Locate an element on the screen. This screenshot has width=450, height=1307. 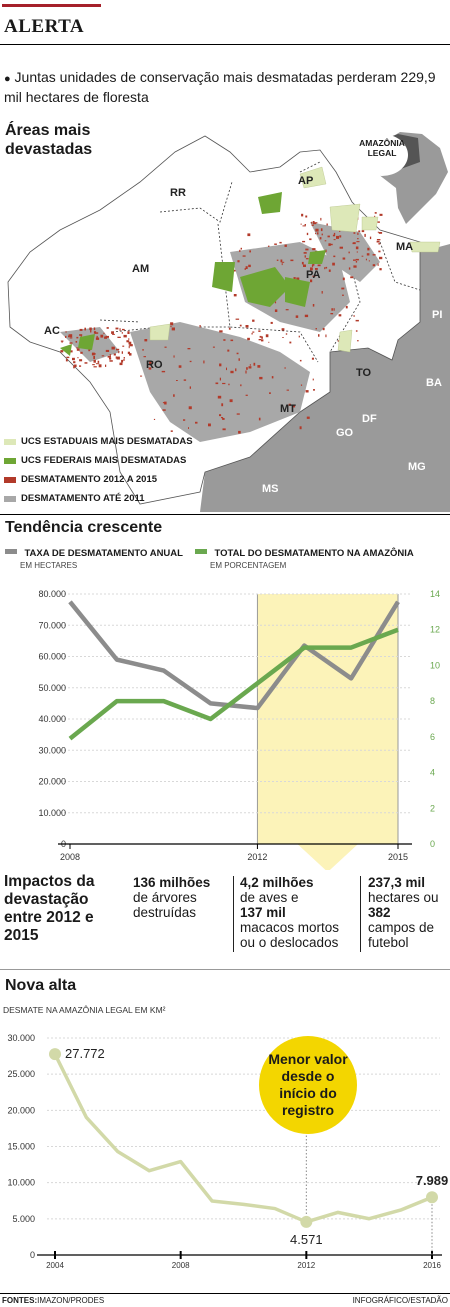
y-left-tick-label: 10.000 is located at coordinates (52, 813).